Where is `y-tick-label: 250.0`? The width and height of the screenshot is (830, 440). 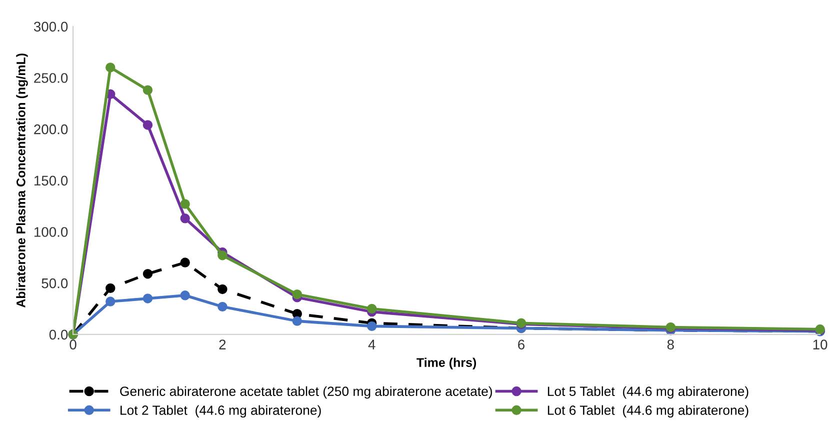 y-tick-label: 250.0 is located at coordinates (51, 78).